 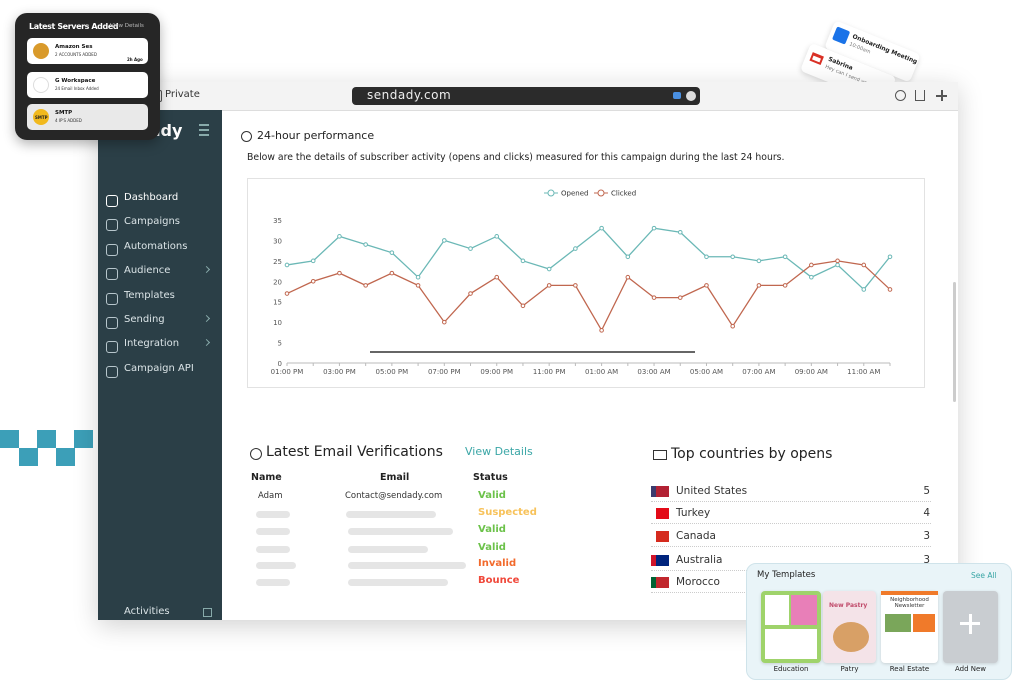 What do you see at coordinates (601, 193) in the screenshot?
I see `legend-marker` at bounding box center [601, 193].